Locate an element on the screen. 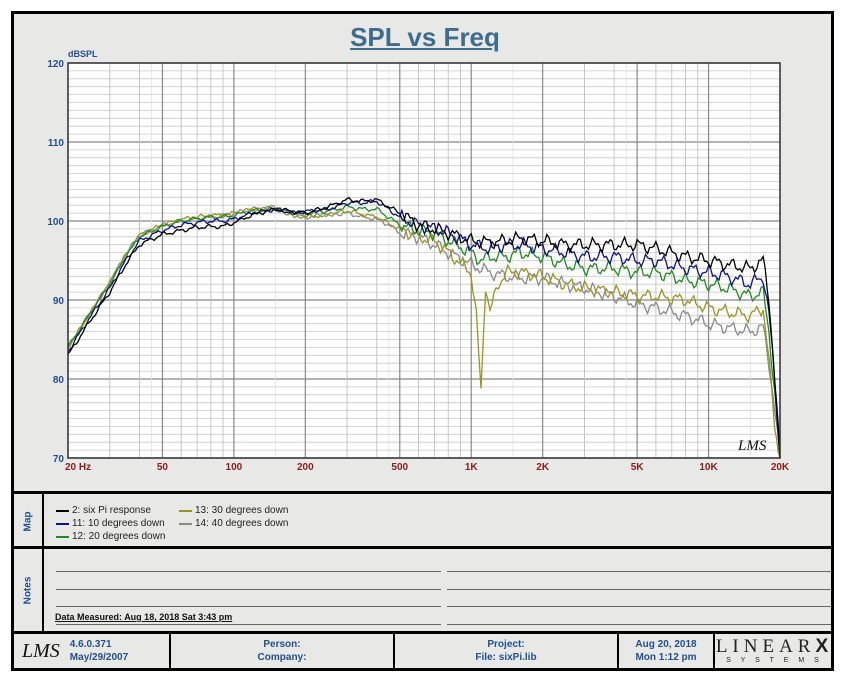 Image resolution: width=850 pixels, height=680 pixels. lms-logo: LMS is located at coordinates (41, 650).